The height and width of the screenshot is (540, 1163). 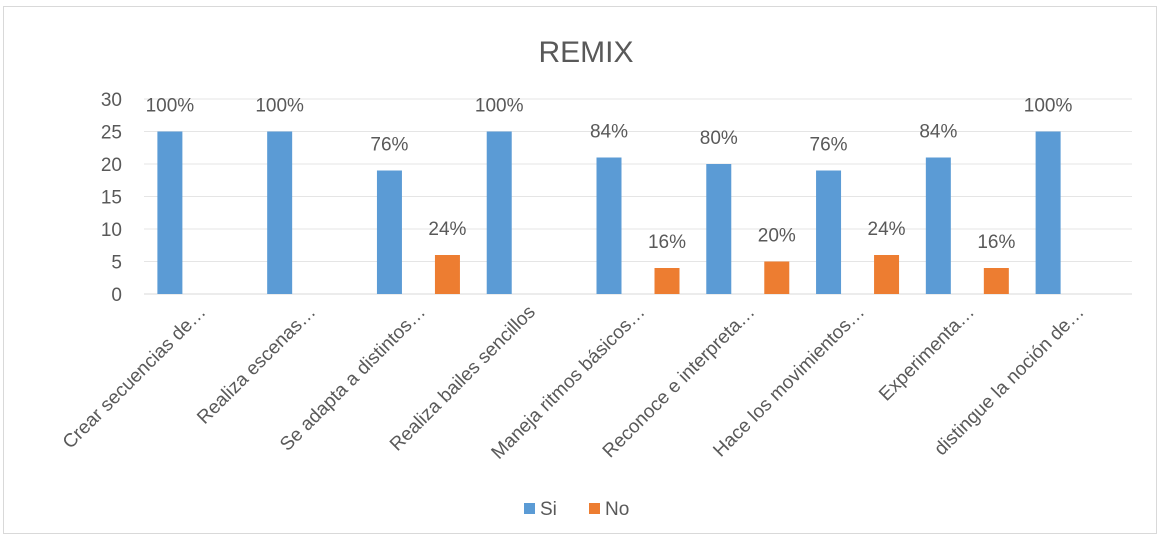 What do you see at coordinates (548, 509) in the screenshot?
I see `legend-label-si: Si` at bounding box center [548, 509].